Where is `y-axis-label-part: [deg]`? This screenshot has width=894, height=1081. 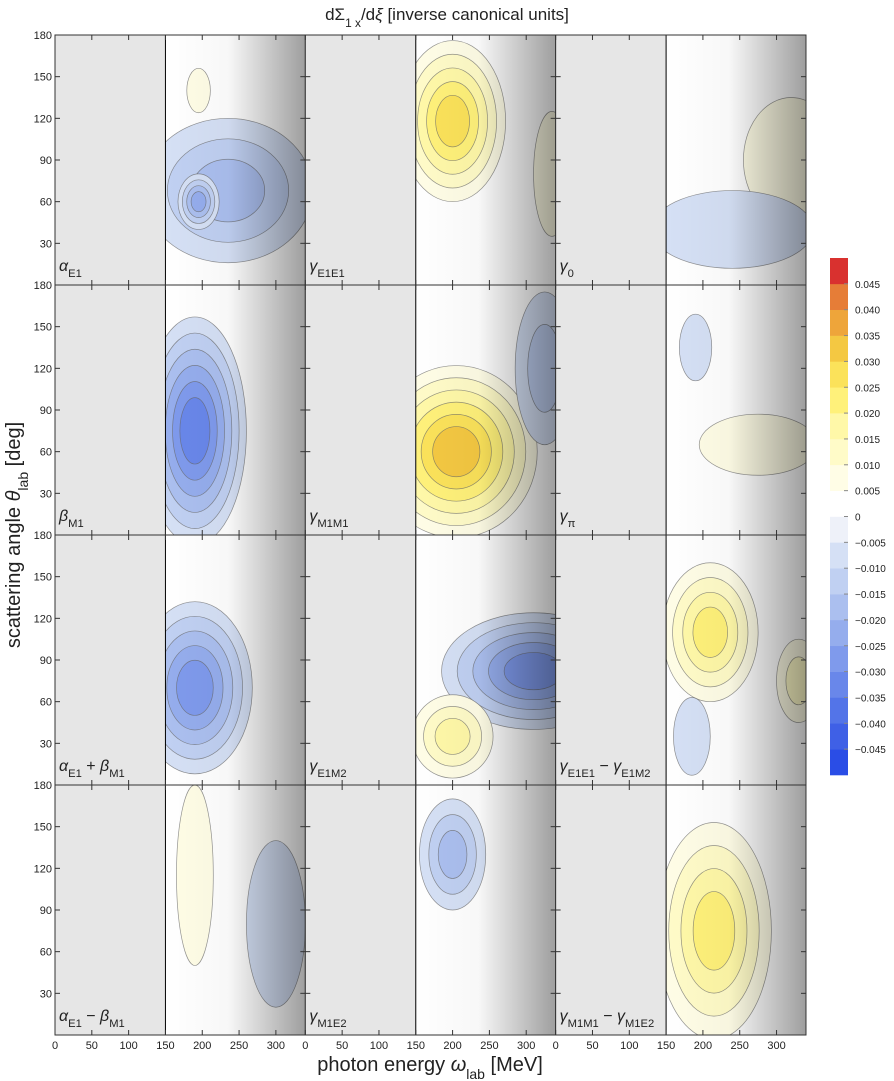 y-axis-label-part: [deg] is located at coordinates (14, 447).